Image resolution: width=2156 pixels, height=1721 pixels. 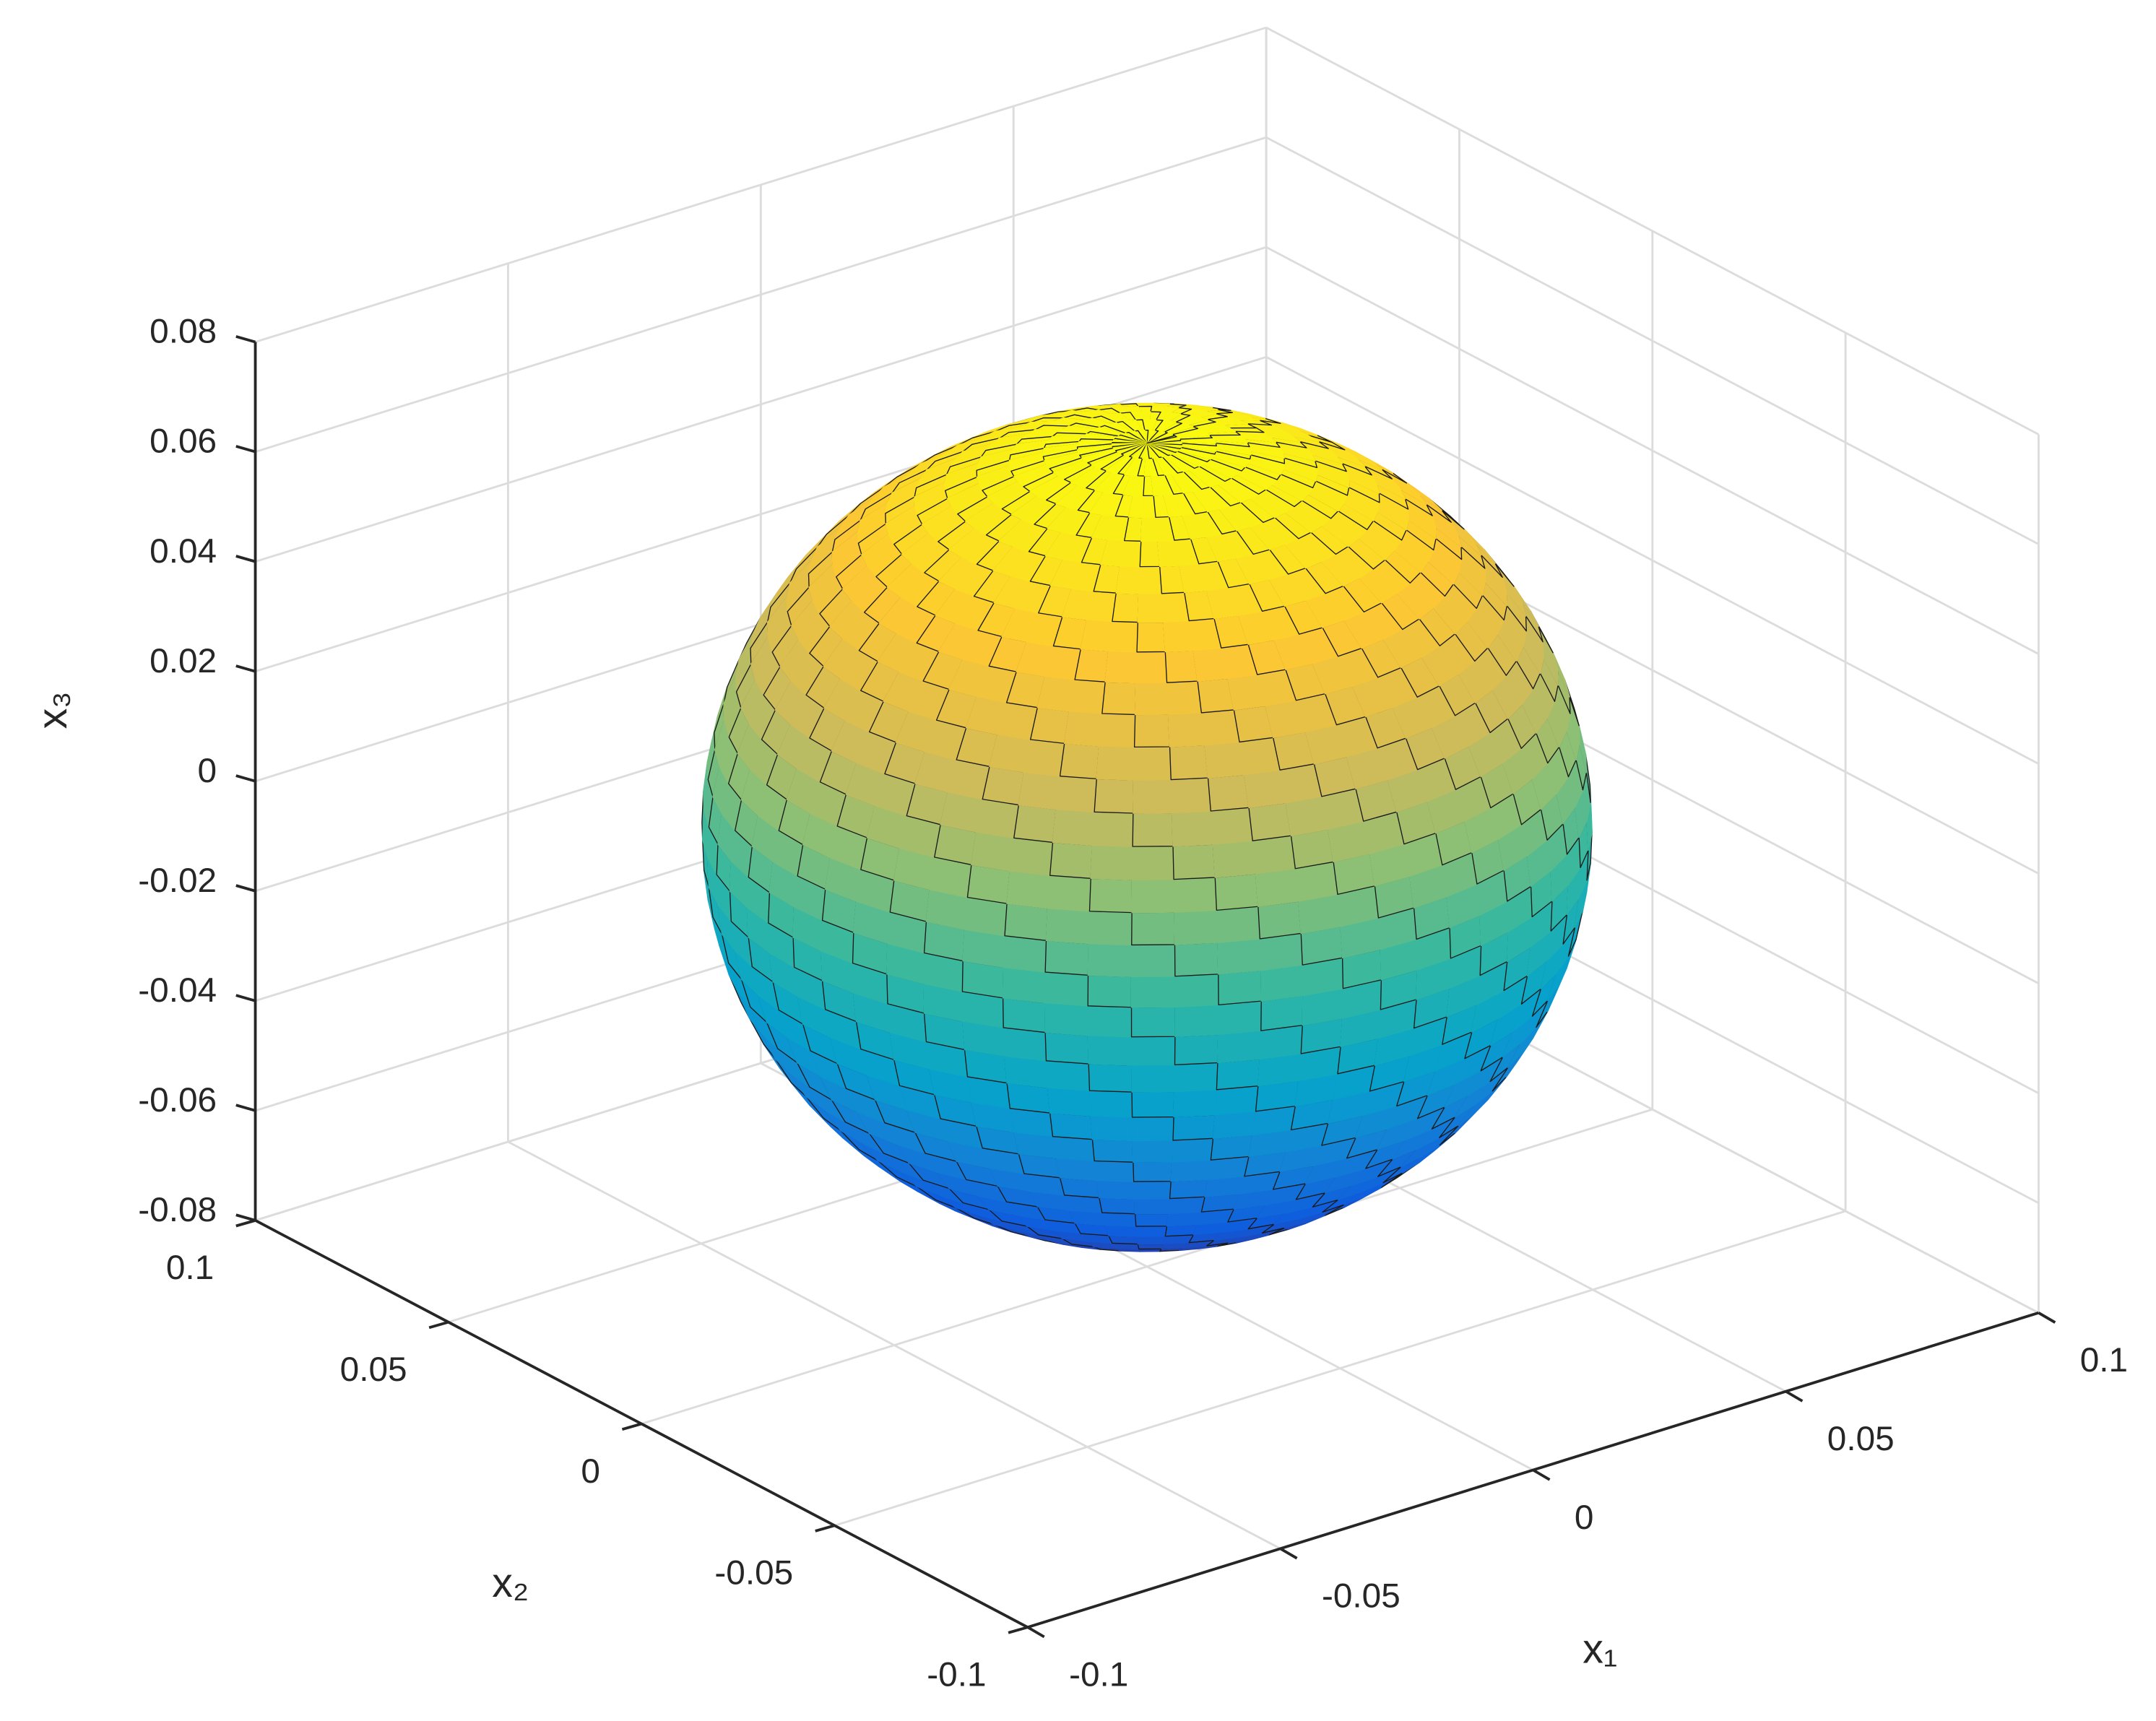 I want to click on z-tick-label: 0.06, so click(x=183, y=441).